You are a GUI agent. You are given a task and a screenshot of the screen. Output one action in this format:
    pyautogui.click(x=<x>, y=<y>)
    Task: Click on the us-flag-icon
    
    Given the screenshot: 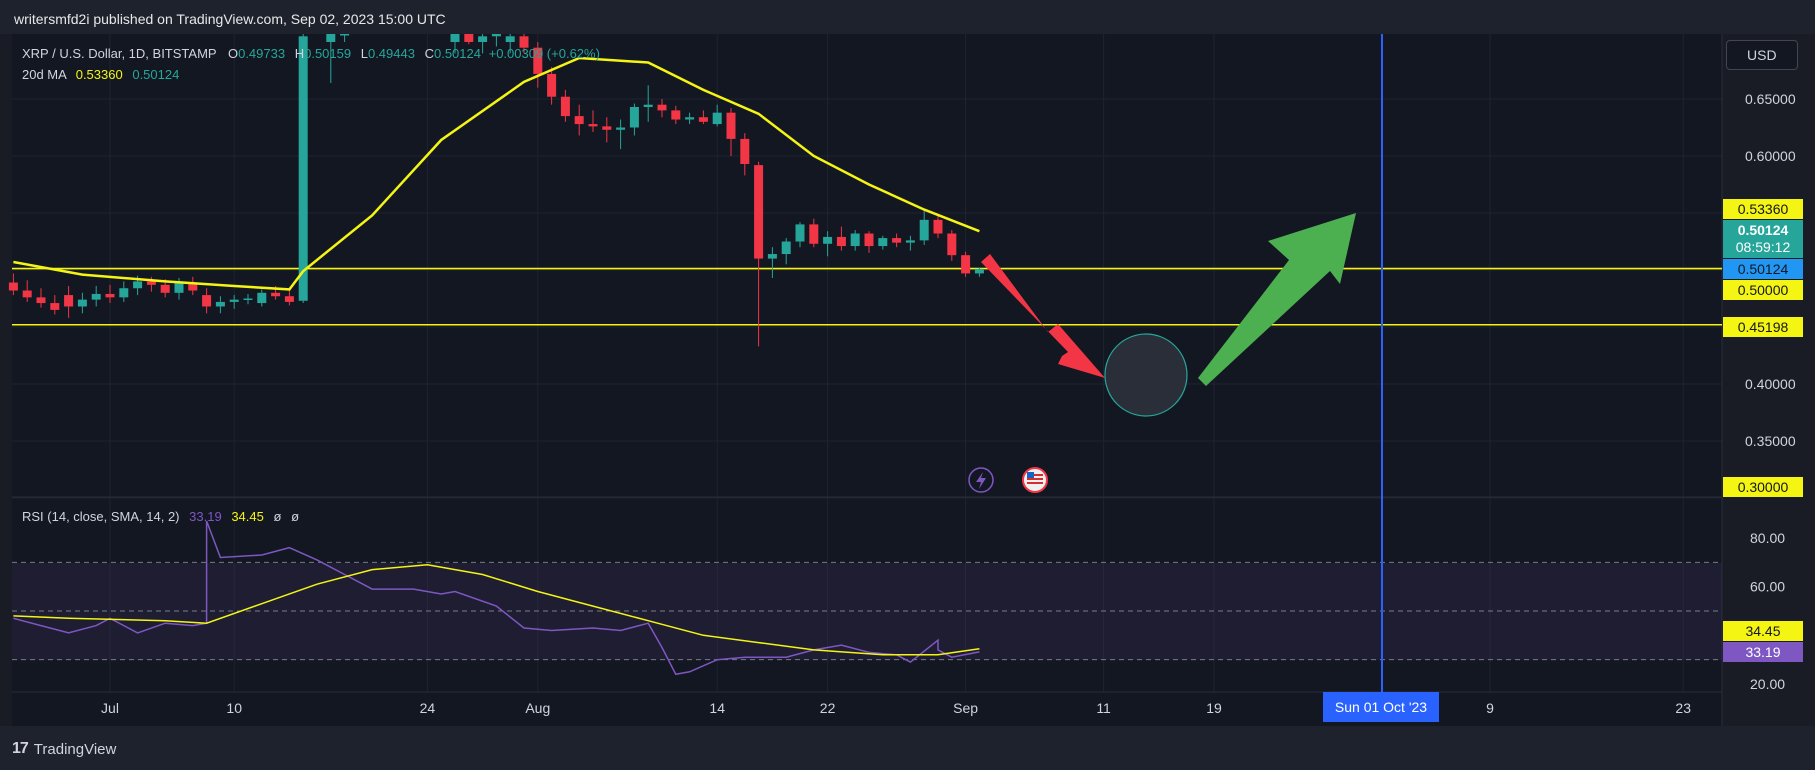 What is the action you would take?
    pyautogui.click(x=1035, y=480)
    